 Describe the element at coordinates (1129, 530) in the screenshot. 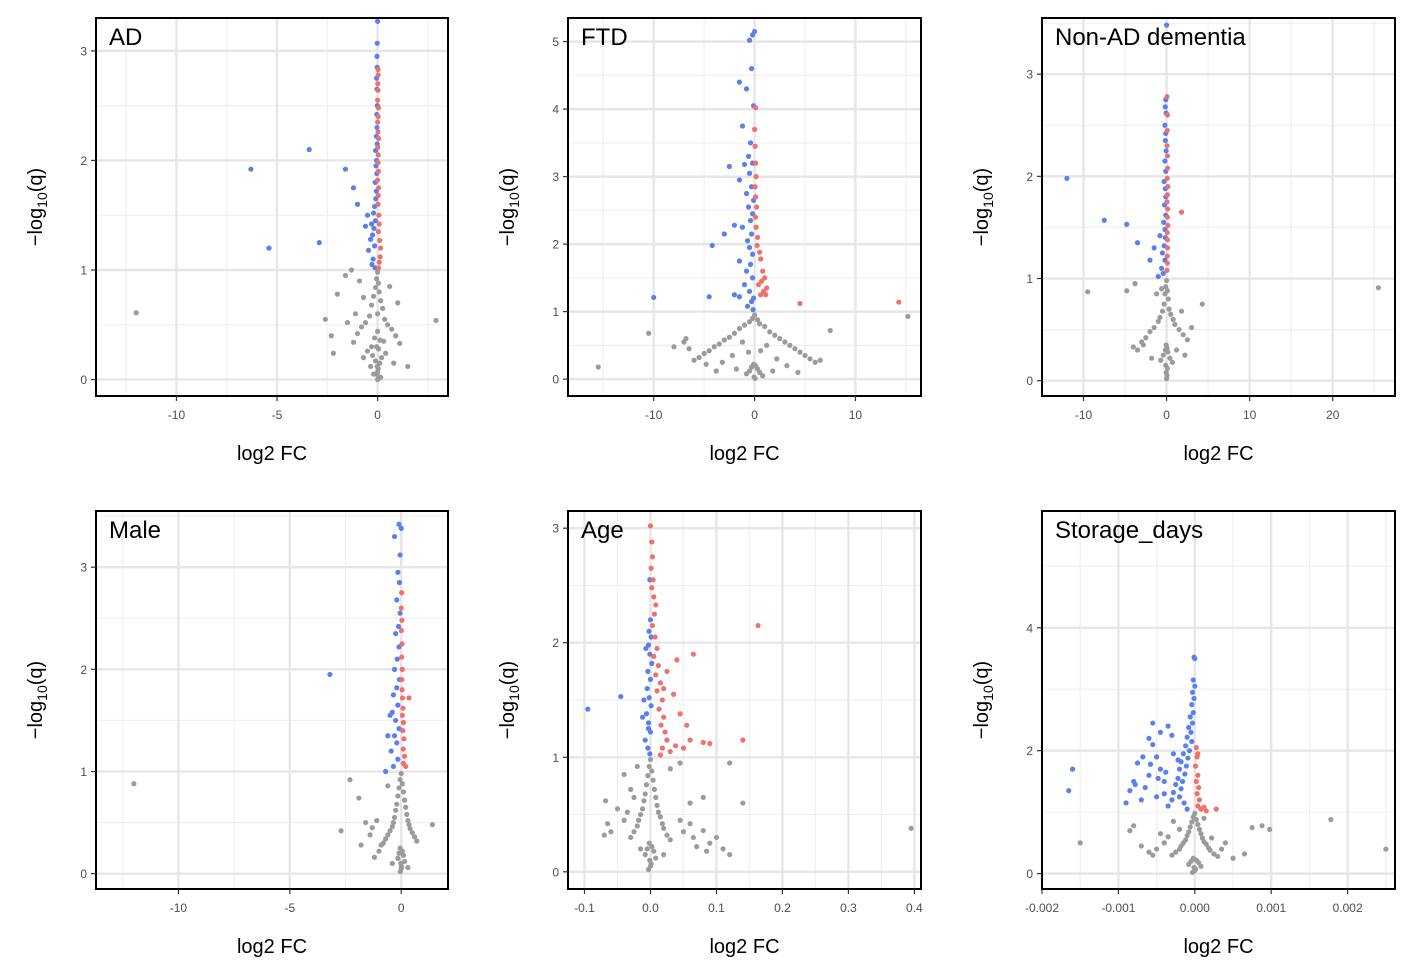

I see `panel-title: Storage_days` at that location.